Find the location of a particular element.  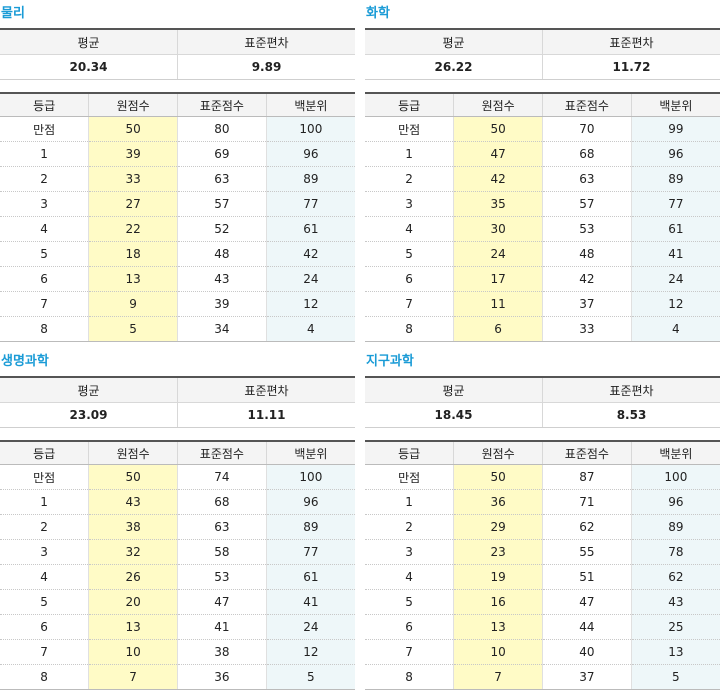

raw-score-cell: 13 is located at coordinates (498, 627).